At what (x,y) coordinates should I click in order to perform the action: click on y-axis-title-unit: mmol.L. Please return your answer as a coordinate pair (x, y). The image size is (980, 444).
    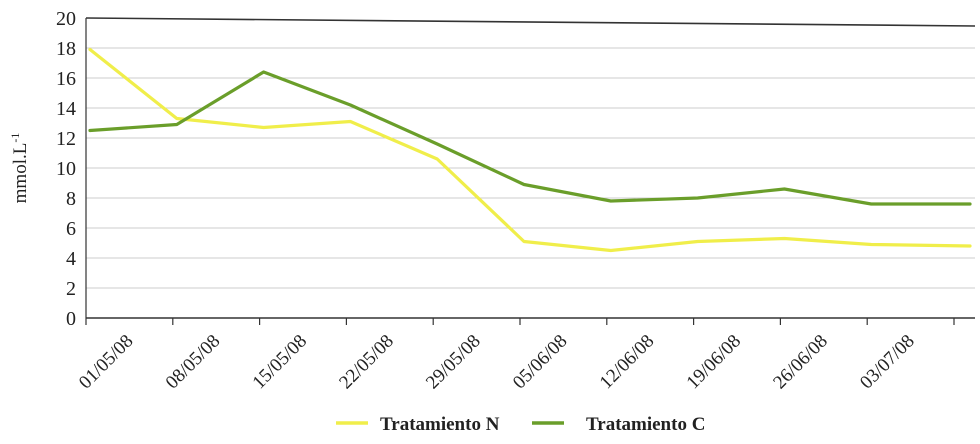
    Looking at the image, I should click on (20, 173).